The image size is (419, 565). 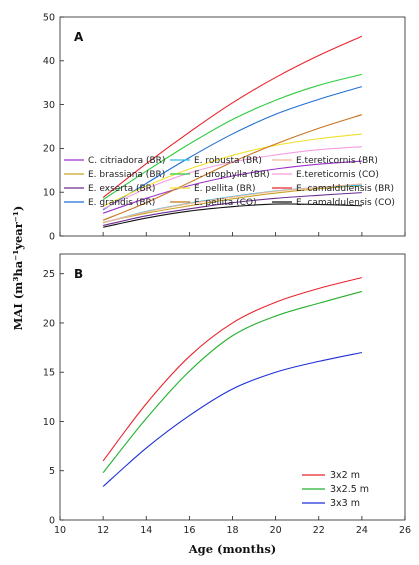 I want to click on x-tick-label: 26, so click(x=405, y=530).